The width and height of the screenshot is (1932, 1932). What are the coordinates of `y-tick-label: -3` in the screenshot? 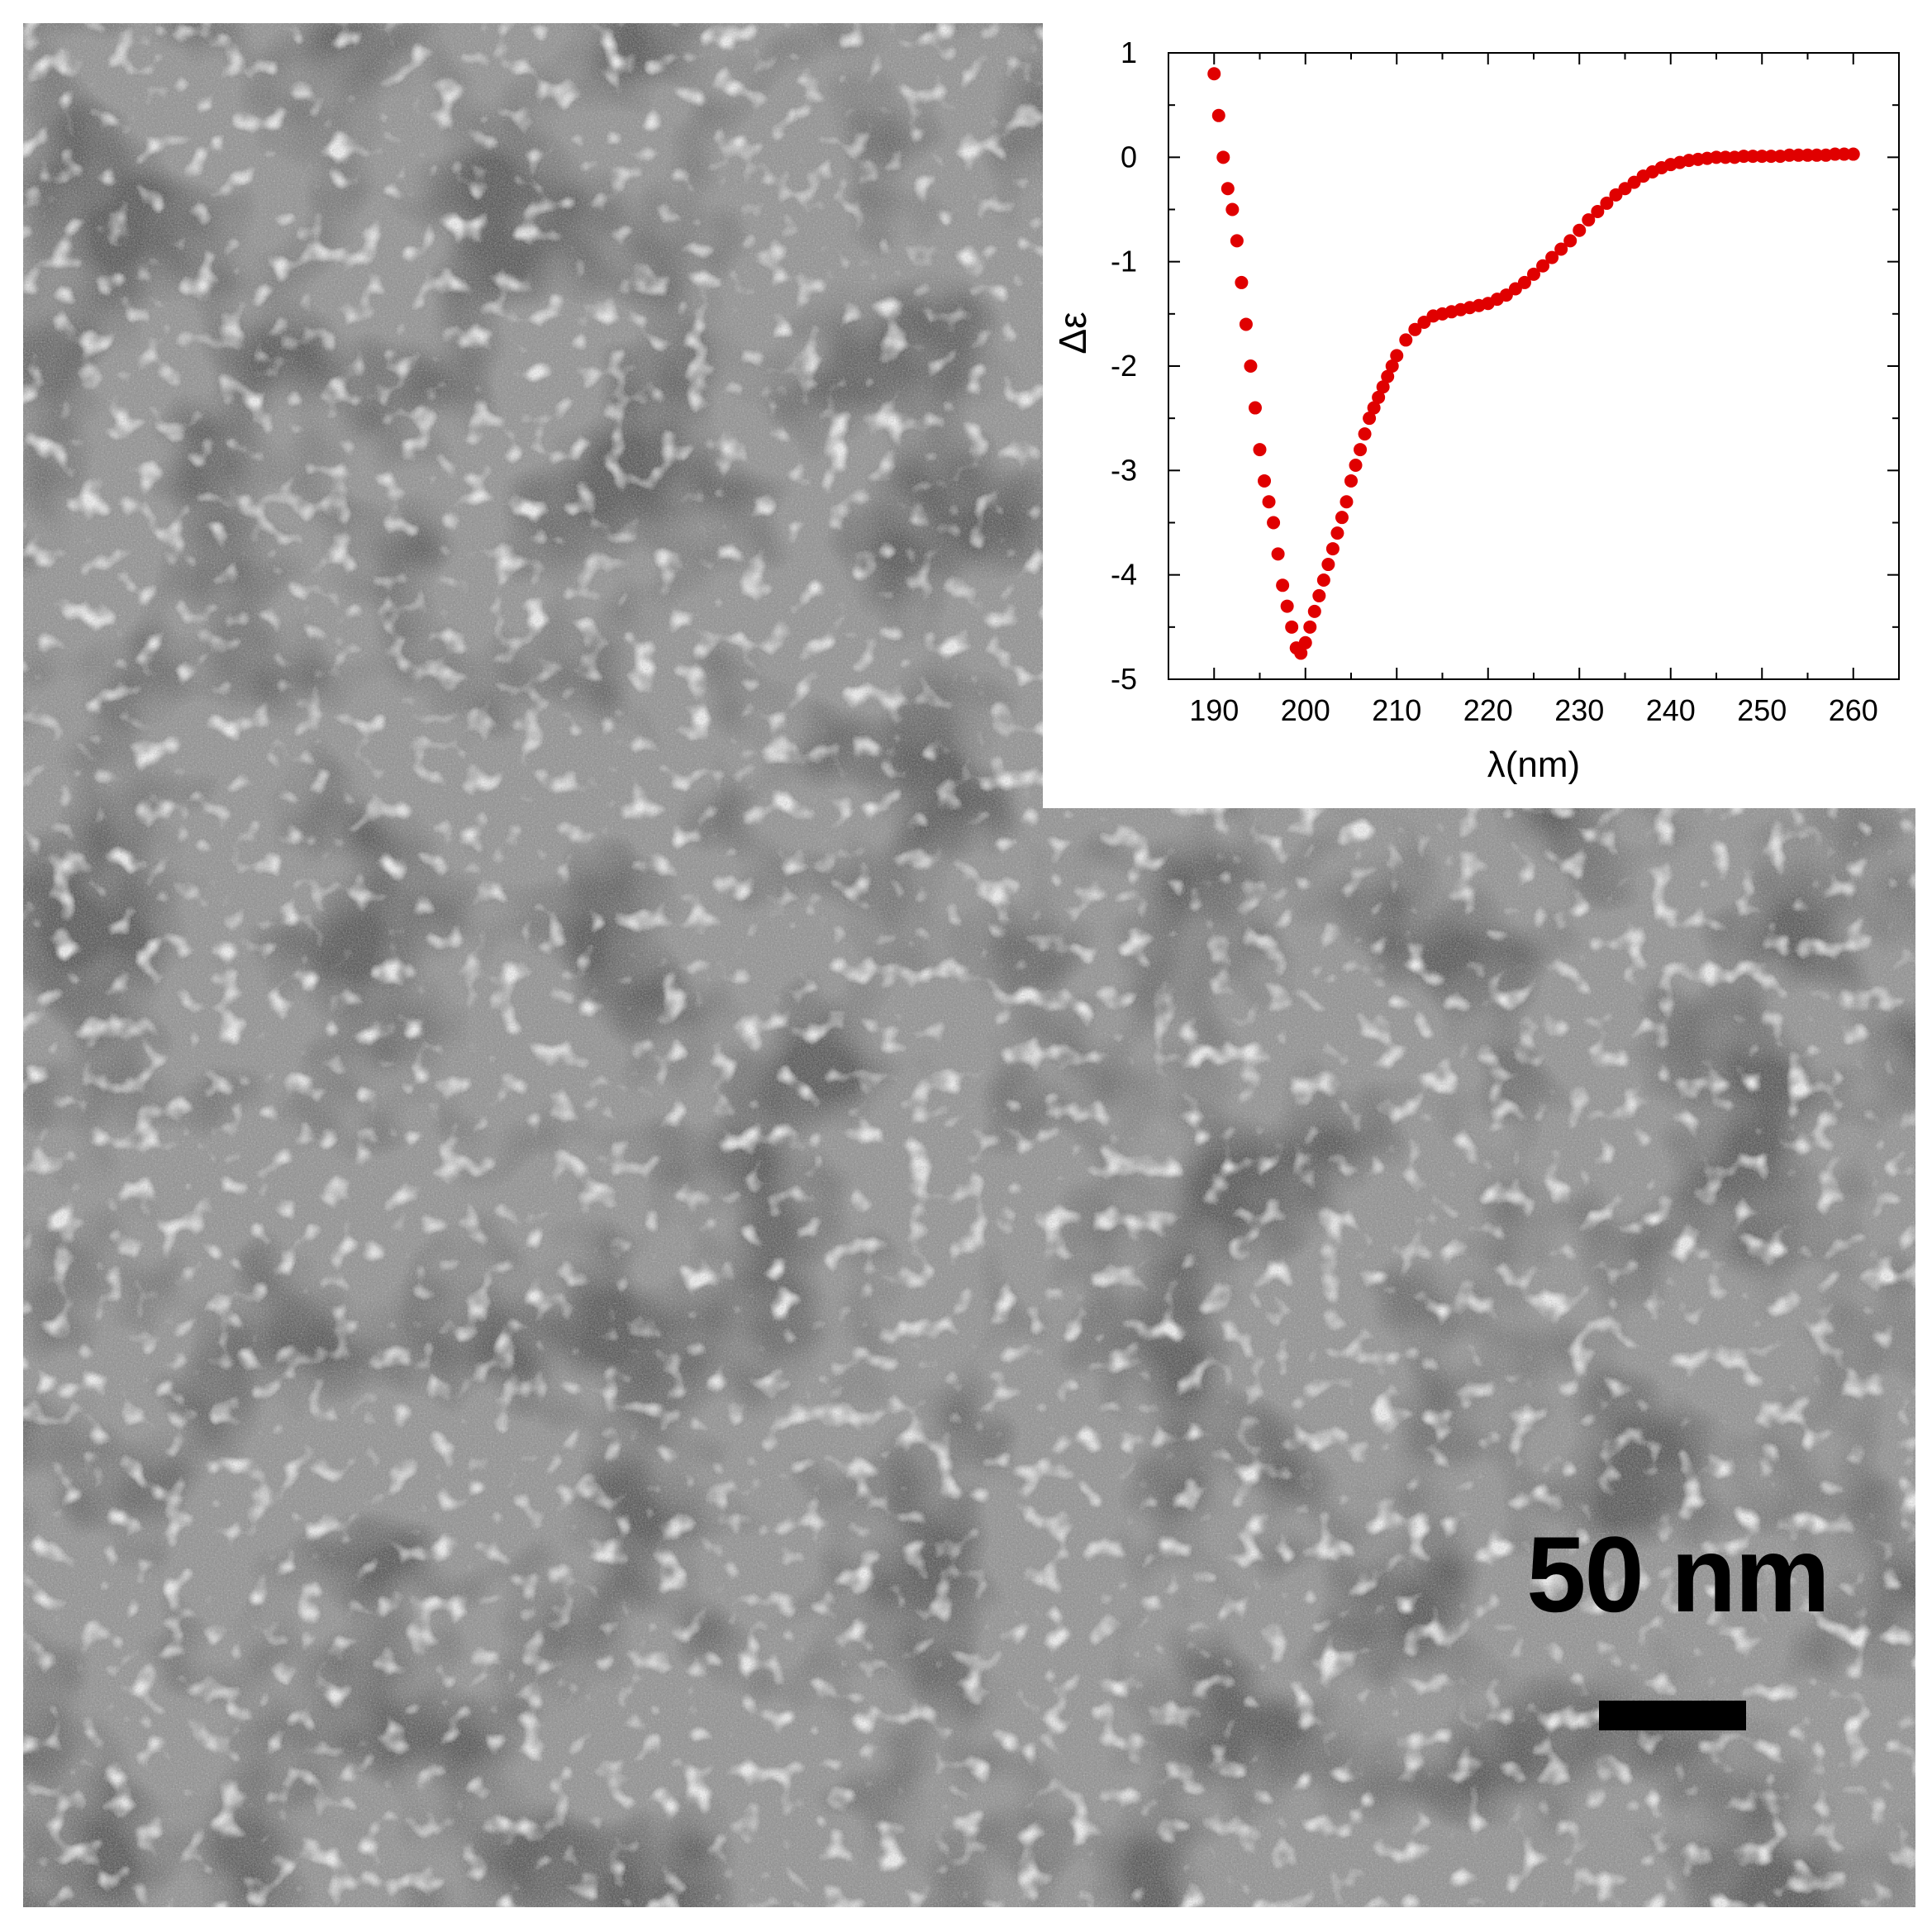 It's located at (1124, 470).